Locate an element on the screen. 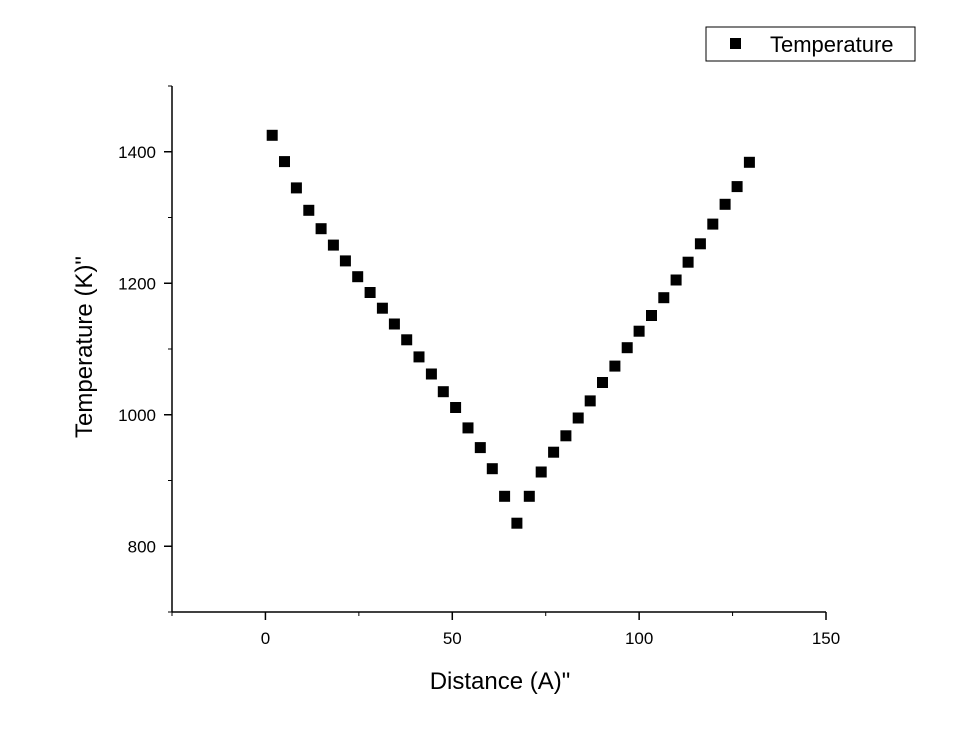 The width and height of the screenshot is (960, 734). legend: Temperature is located at coordinates (810, 44).